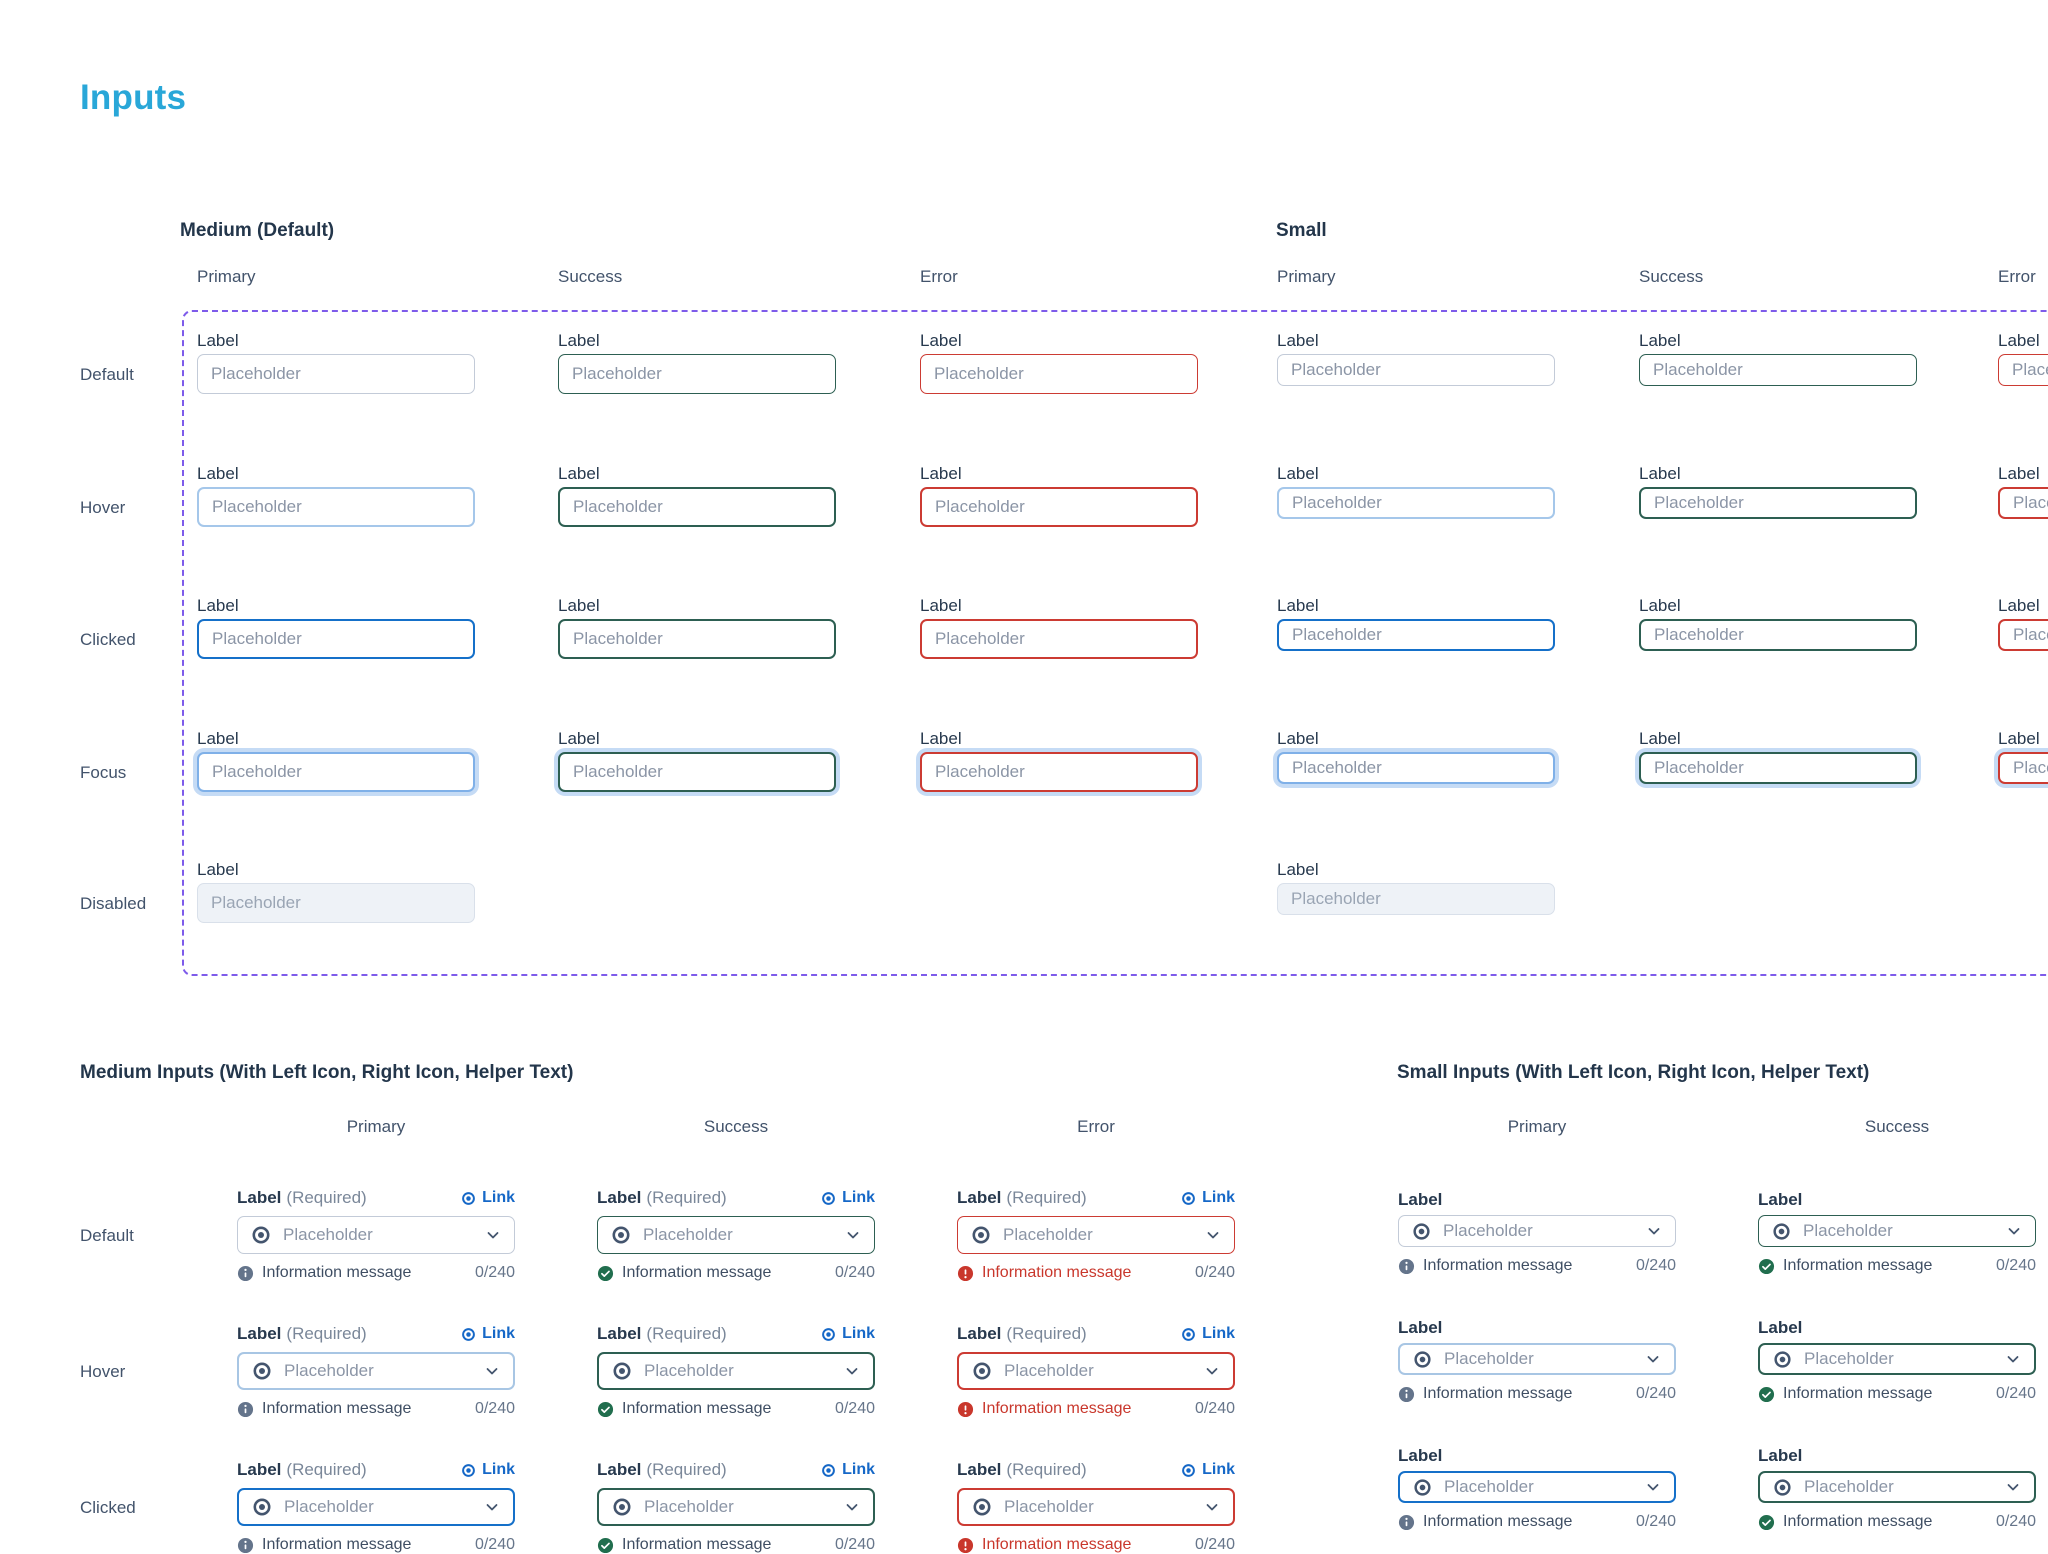 This screenshot has width=2048, height=1554. I want to click on input-small-error-focus: Placeholder, so click(2023, 768).